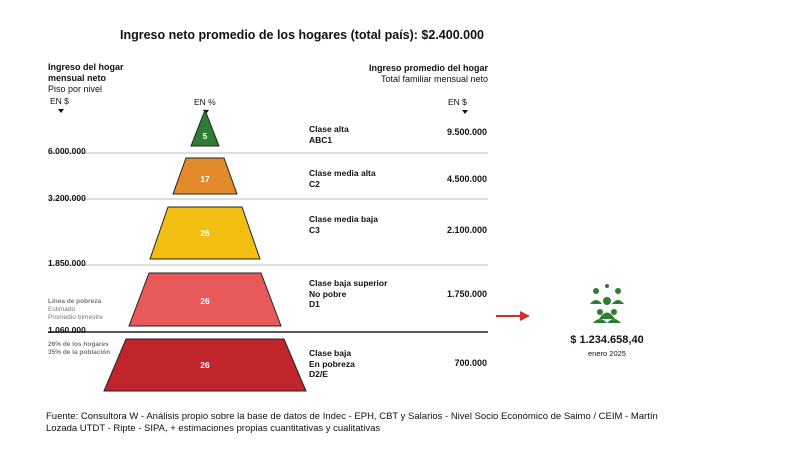 This screenshot has width=800, height=450. I want to click on poverty-share-line1: 26% de los hogares, so click(78, 344).